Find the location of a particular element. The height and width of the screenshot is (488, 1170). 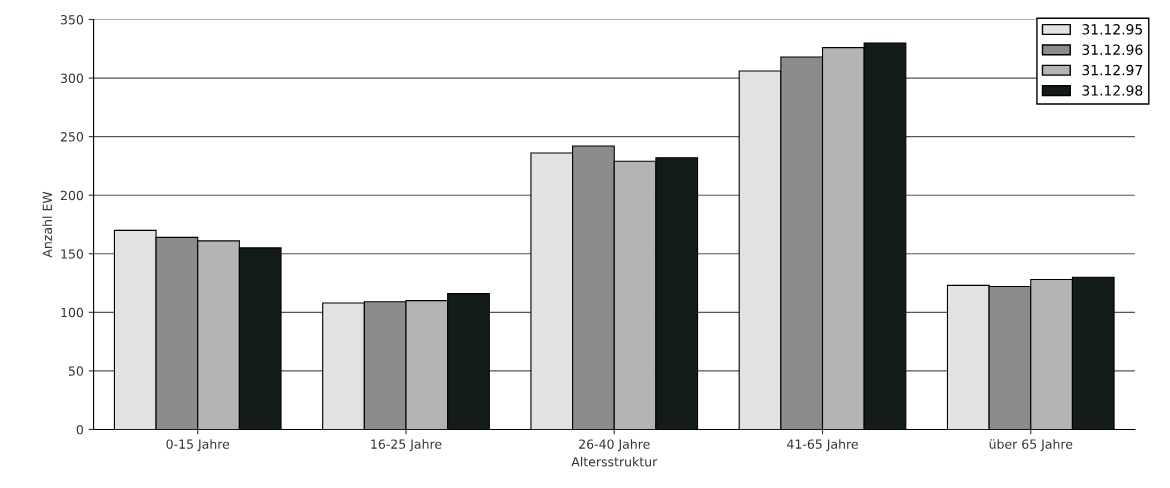

y-axis-title: Anzahl EW is located at coordinates (47, 224).